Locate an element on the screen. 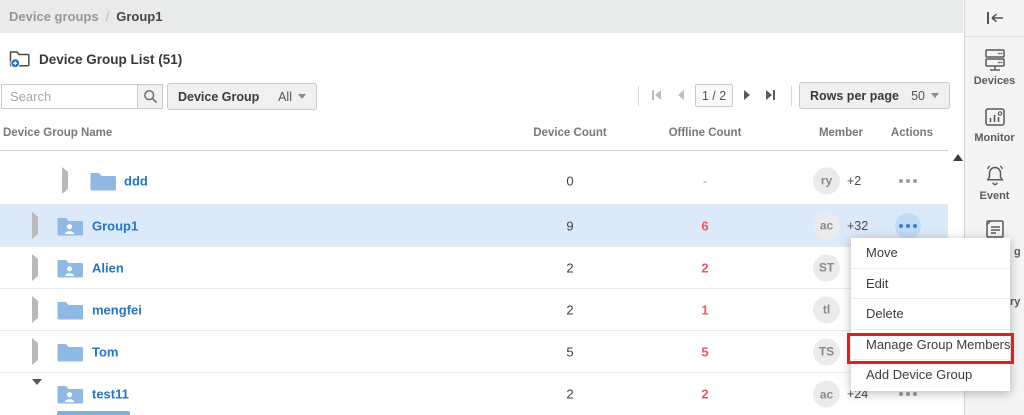  group-name-link: mengfei is located at coordinates (117, 309).